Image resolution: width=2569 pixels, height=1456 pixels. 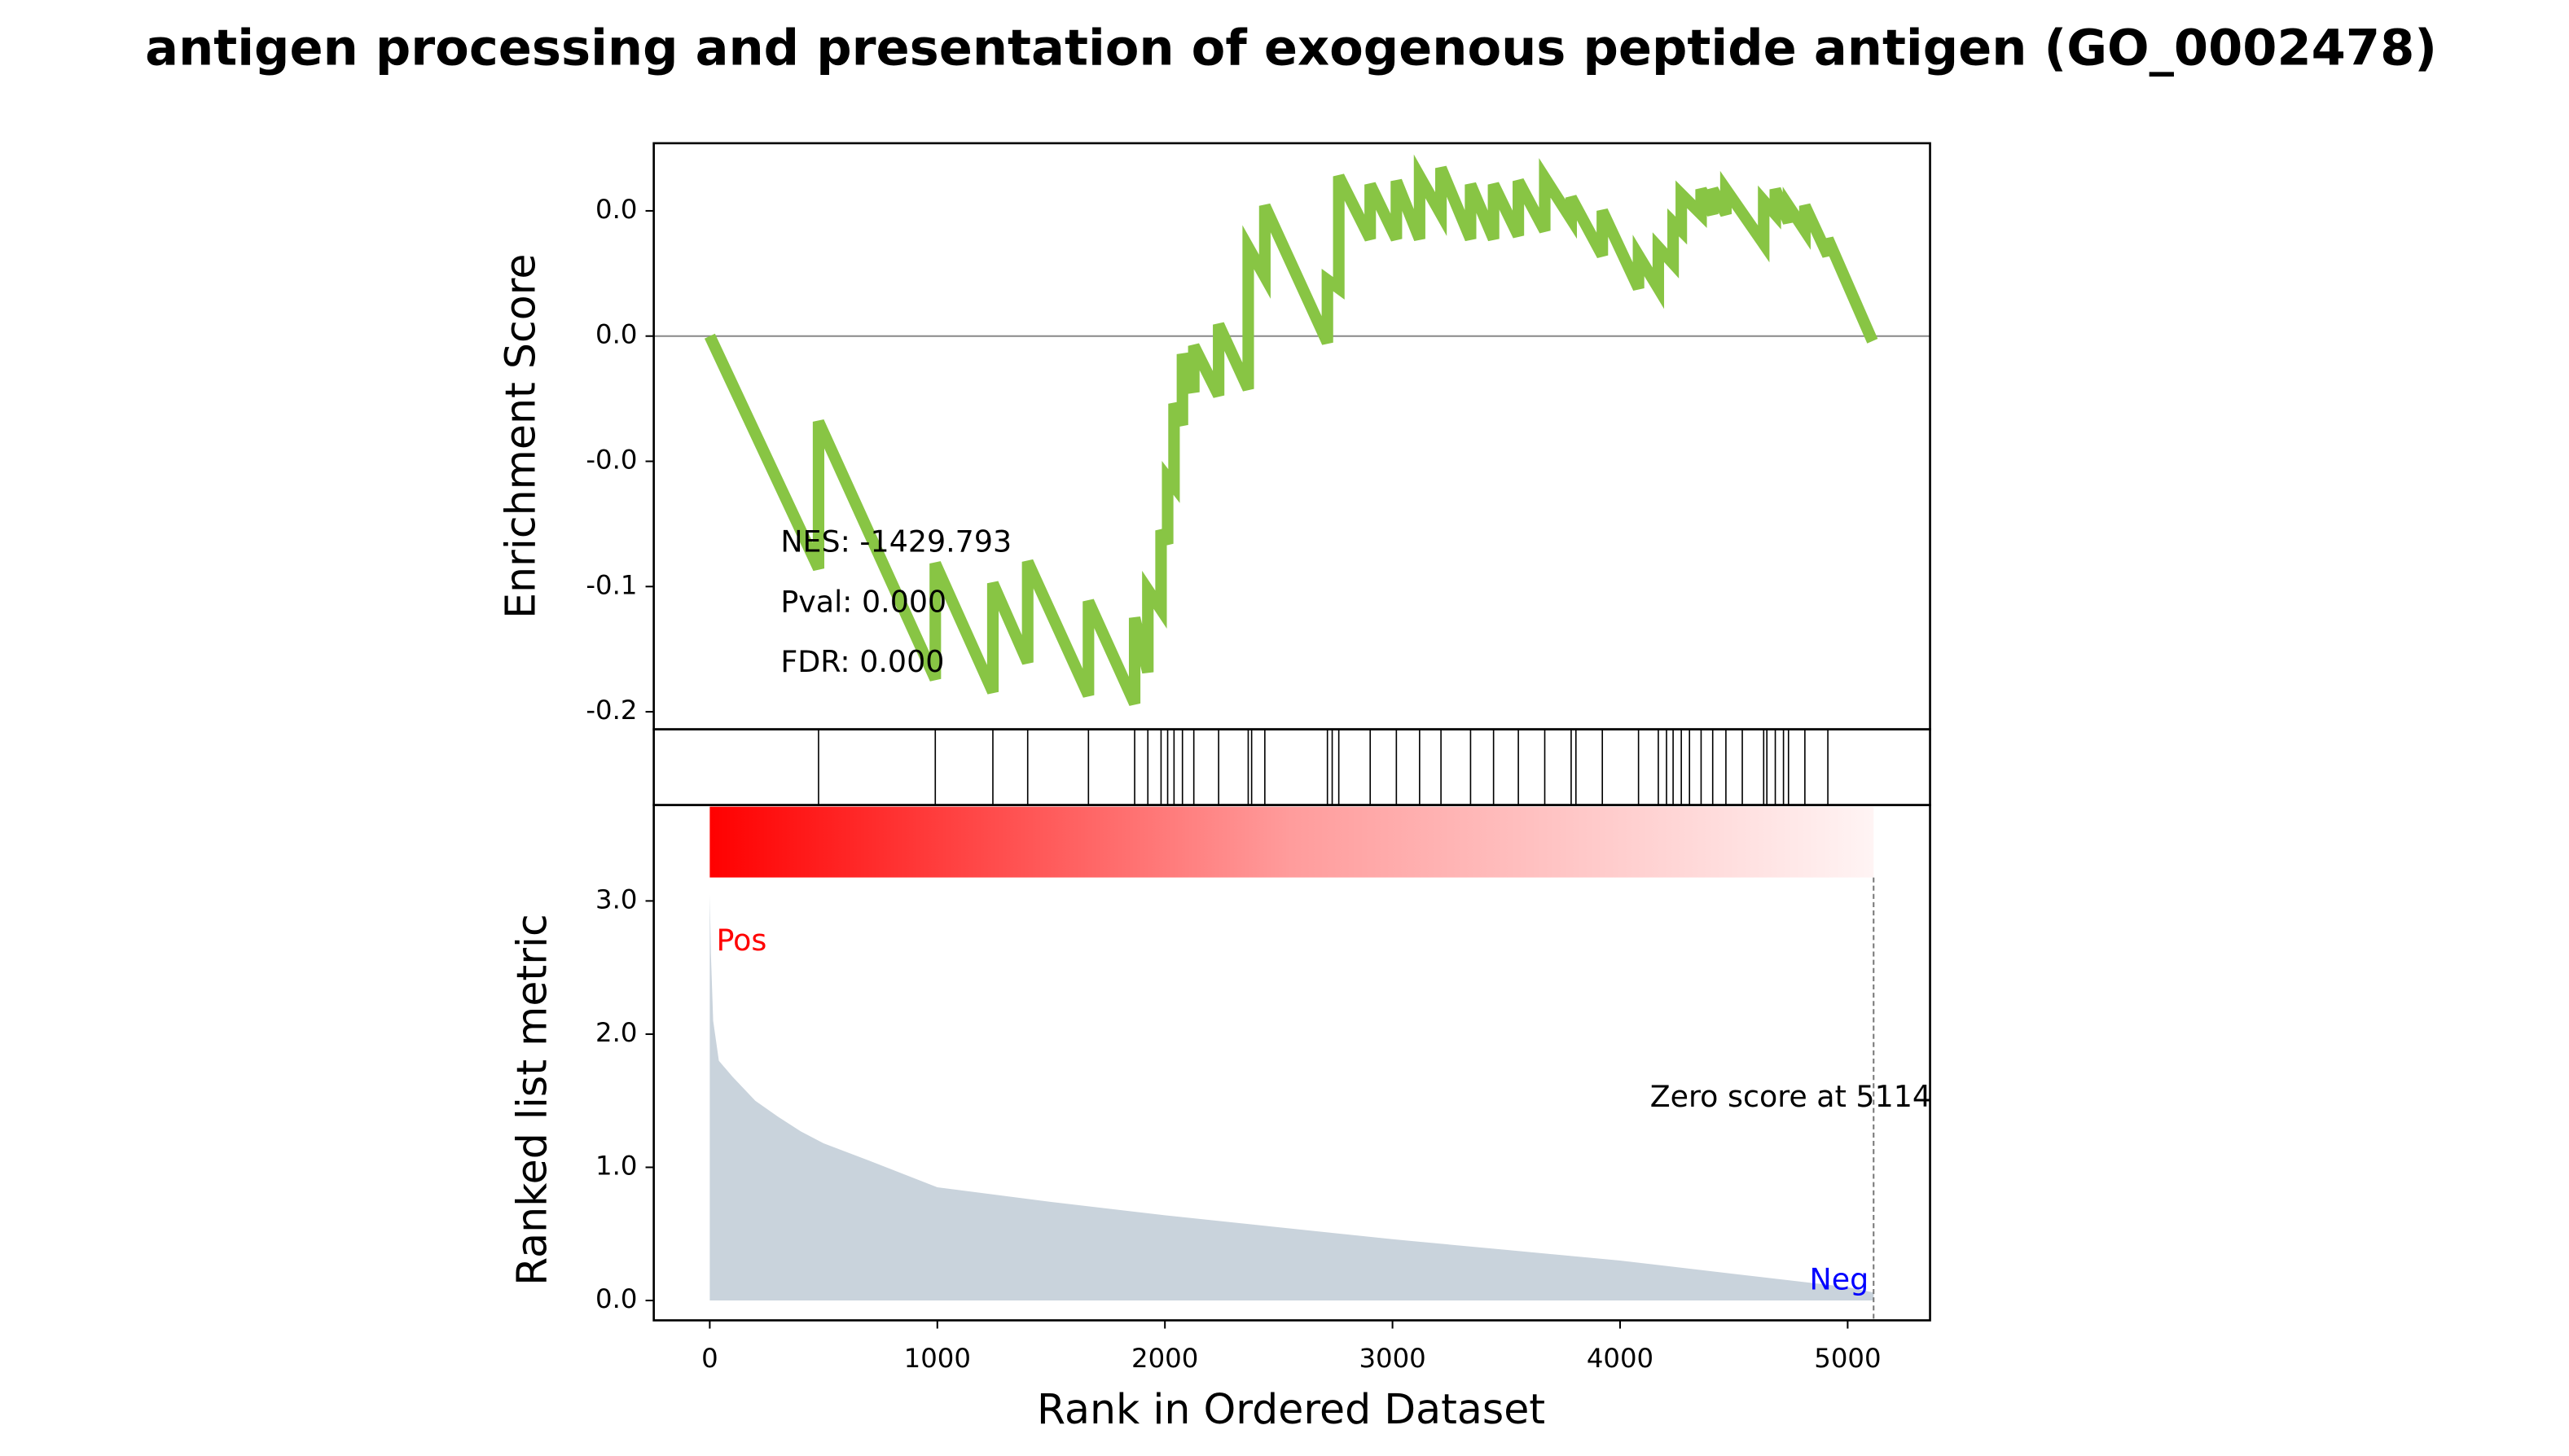 I want to click on x-tick-label: 1000, so click(x=937, y=1358).